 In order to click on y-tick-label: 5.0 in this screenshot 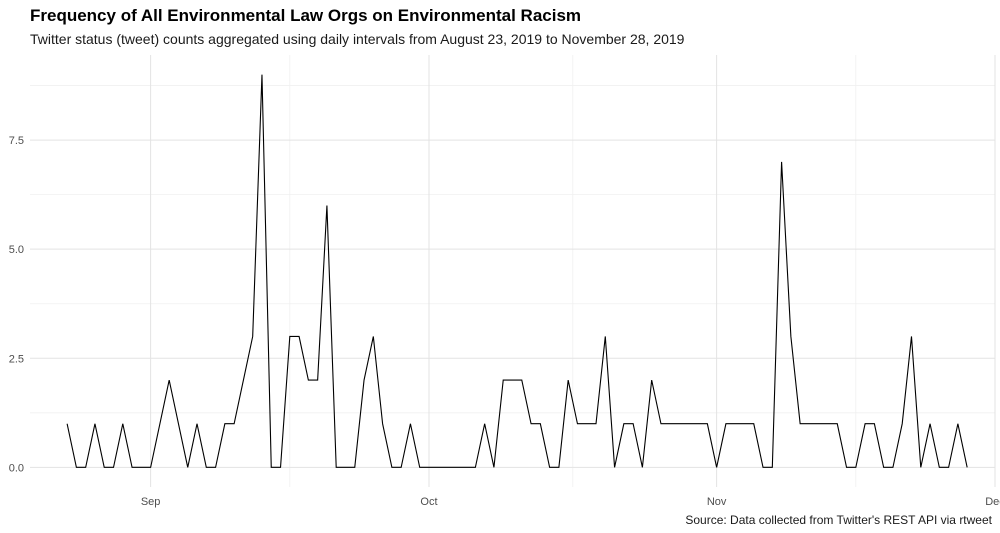, I will do `click(16, 250)`.